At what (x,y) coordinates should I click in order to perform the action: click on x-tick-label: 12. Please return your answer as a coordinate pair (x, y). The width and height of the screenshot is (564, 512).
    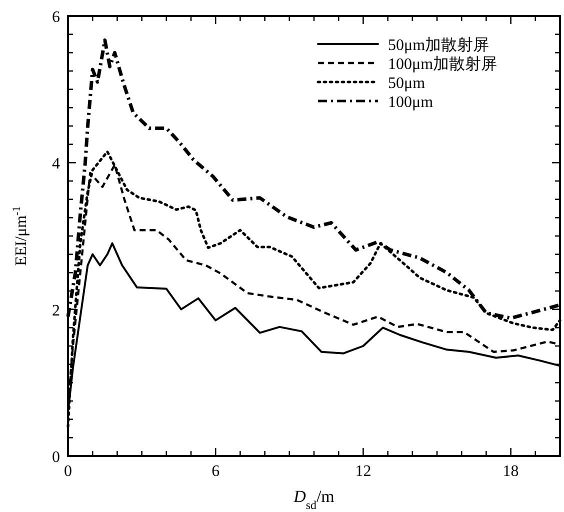
    Looking at the image, I should click on (363, 471).